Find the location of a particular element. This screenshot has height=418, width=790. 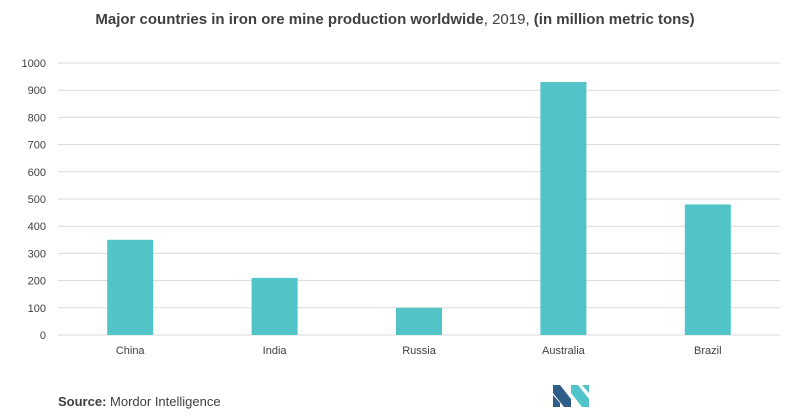

y-tick-label-500: 500 is located at coordinates (37, 200).